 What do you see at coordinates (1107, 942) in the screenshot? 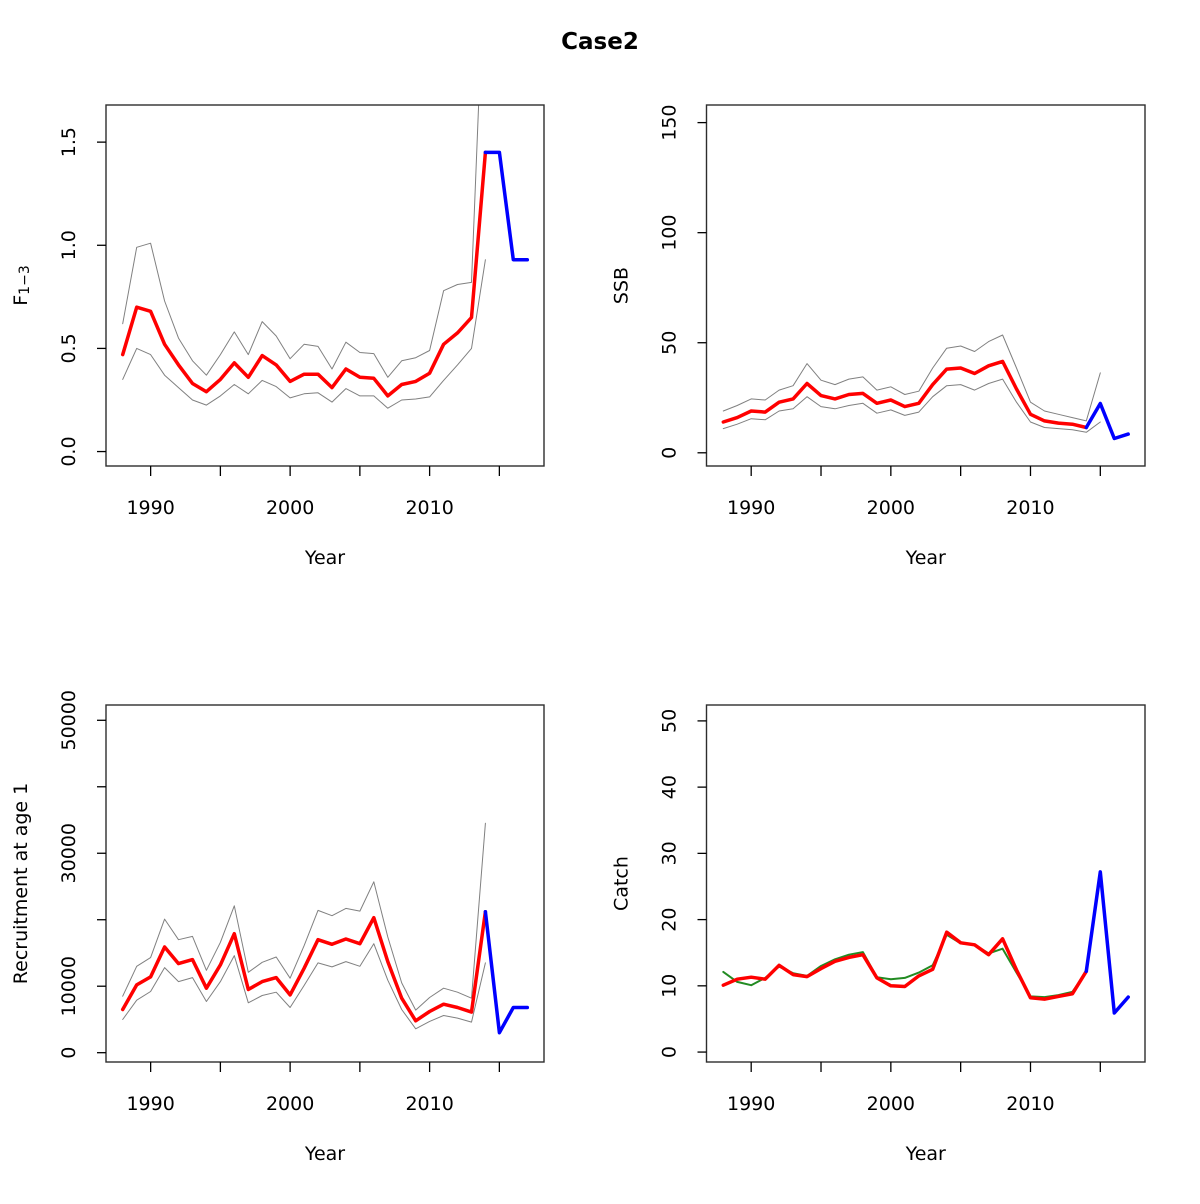
I see `catch-forecast-line` at bounding box center [1107, 942].